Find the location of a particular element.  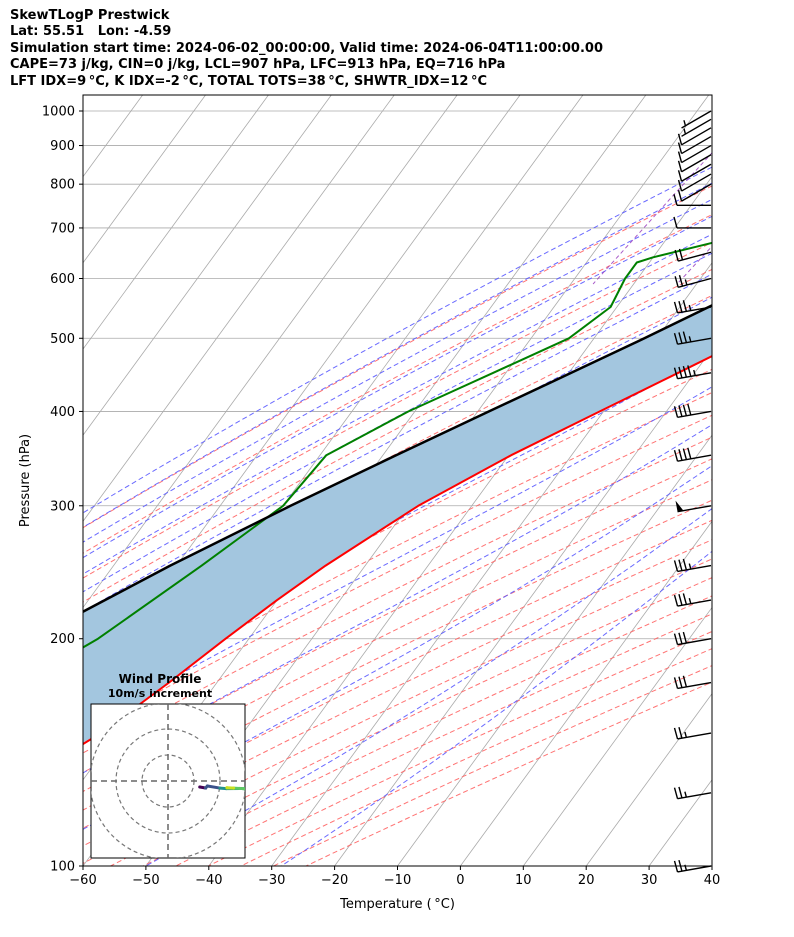

y-tick-label: 700 is located at coordinates (62, 228).